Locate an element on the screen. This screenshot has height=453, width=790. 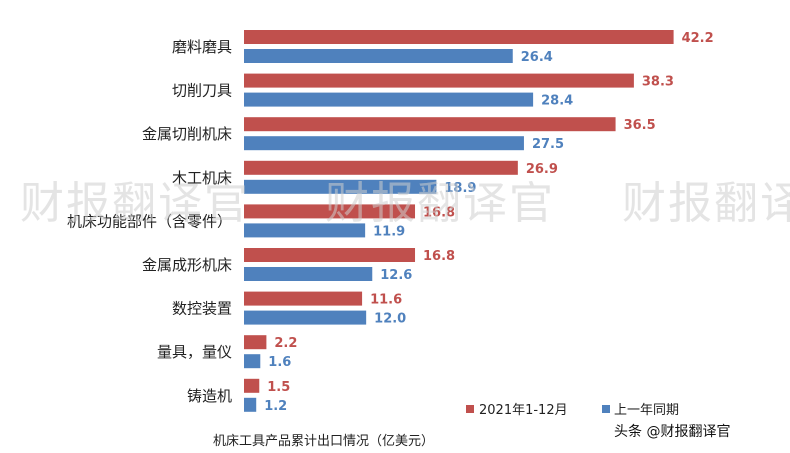
category-label: 铸造机 is located at coordinates (209, 396).